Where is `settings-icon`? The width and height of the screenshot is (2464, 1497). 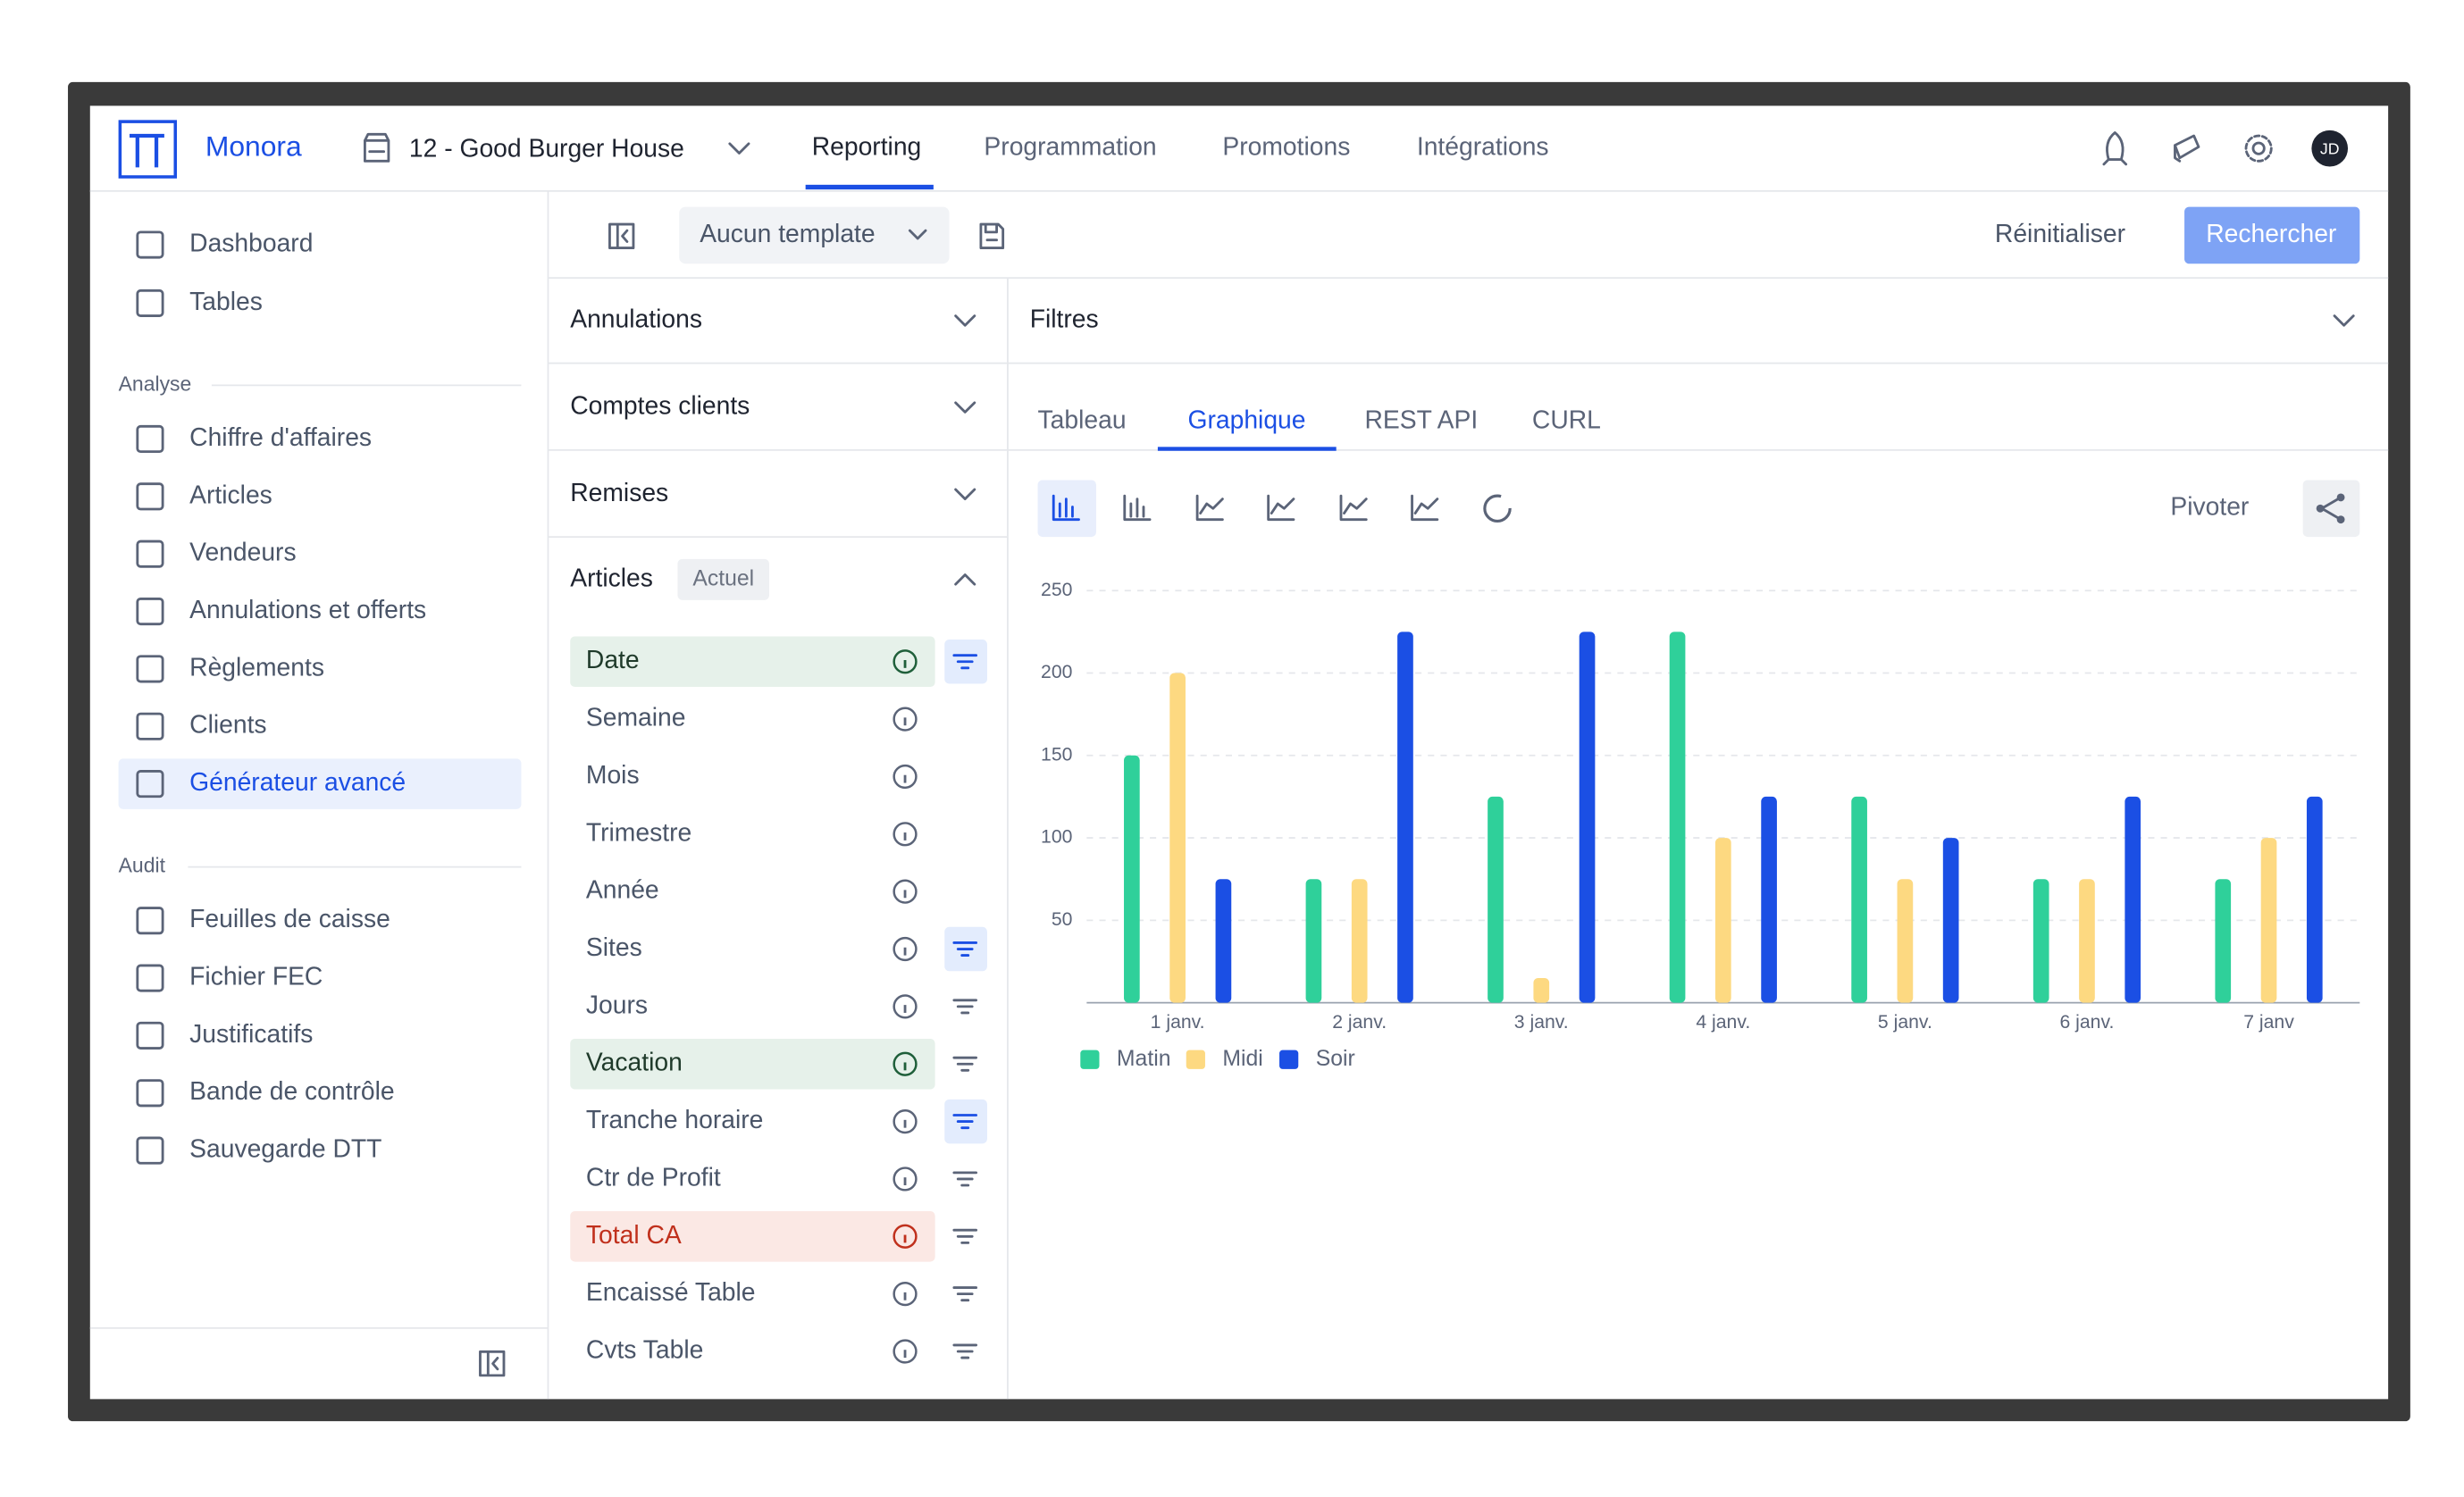
settings-icon is located at coordinates (2259, 148).